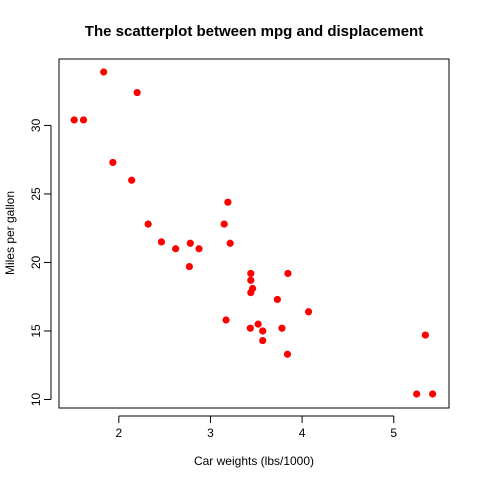  I want to click on x-axis: 2 3 4 5, so click(256, 427).